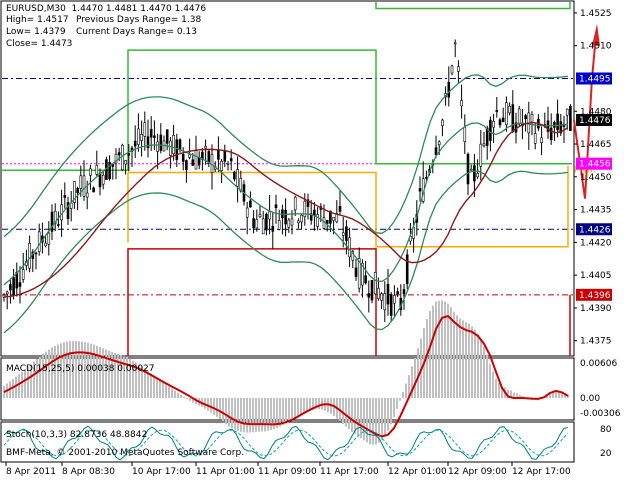 The height and width of the screenshot is (480, 640). Describe the element at coordinates (136, 32) in the screenshot. I see `current-days-range: Current Days Range= 0.13` at that location.